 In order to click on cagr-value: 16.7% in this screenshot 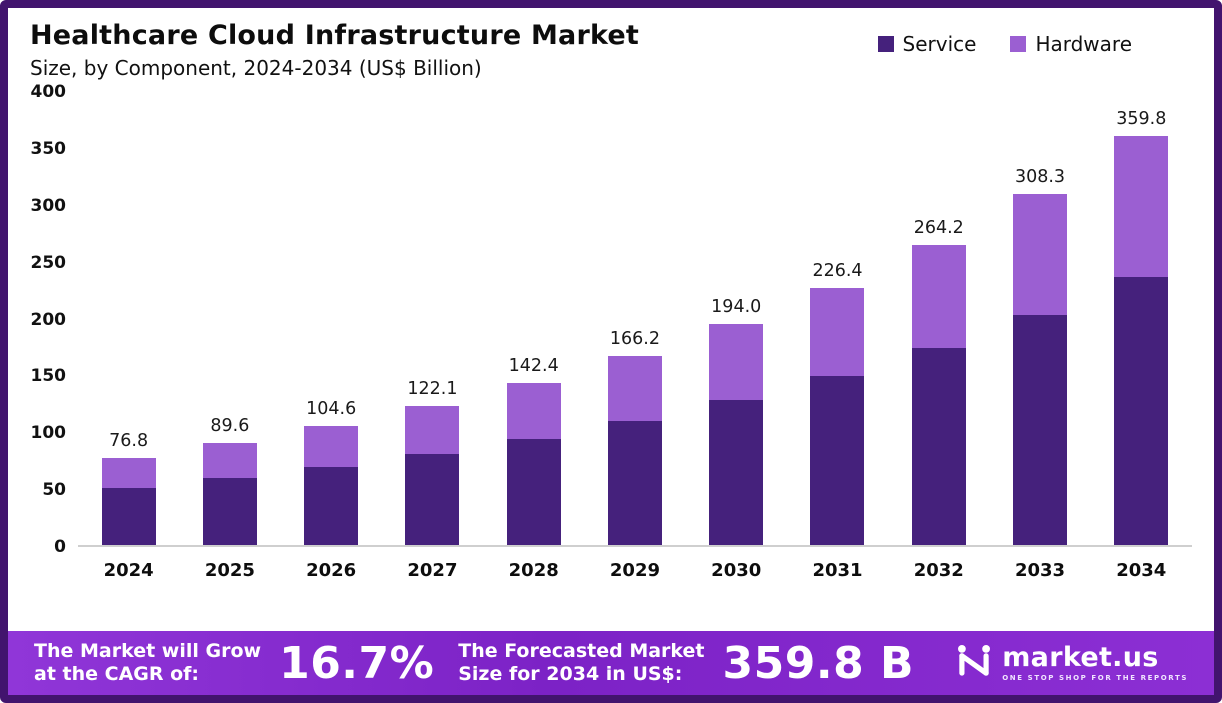, I will do `click(357, 663)`.